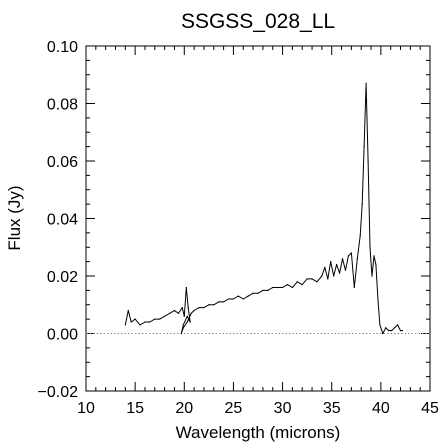  Describe the element at coordinates (62, 105) in the screenshot. I see `y-tick-label: 0.08` at that location.